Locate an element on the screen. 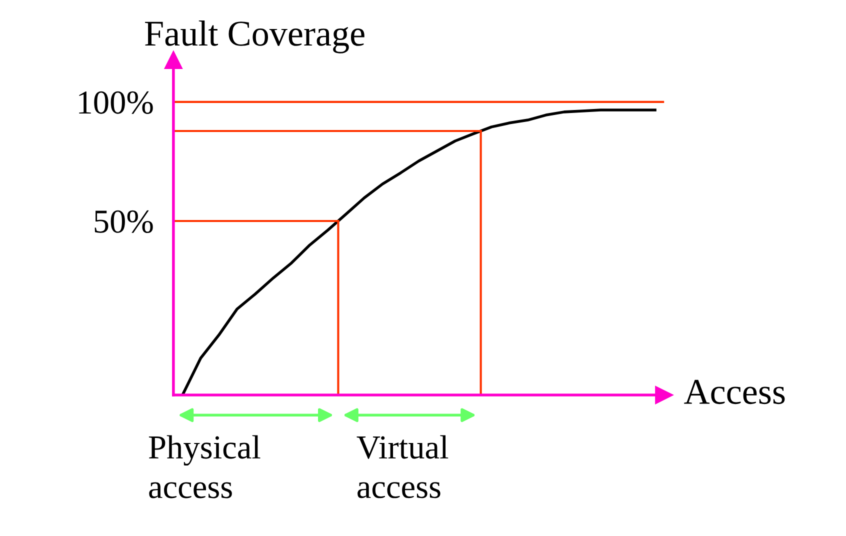  x-axis-title: Access is located at coordinates (734, 392).